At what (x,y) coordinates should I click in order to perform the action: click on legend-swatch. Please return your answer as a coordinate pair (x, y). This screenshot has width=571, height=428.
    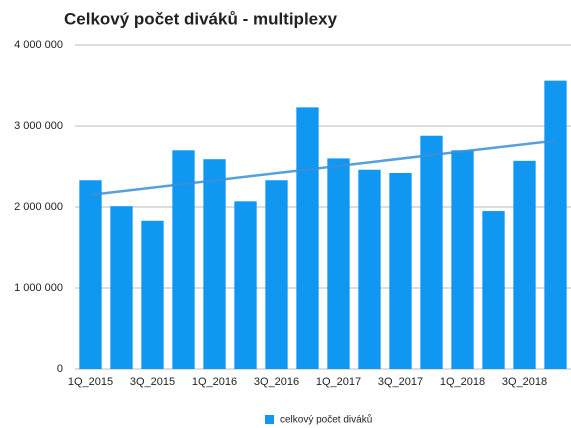
    Looking at the image, I should click on (269, 419).